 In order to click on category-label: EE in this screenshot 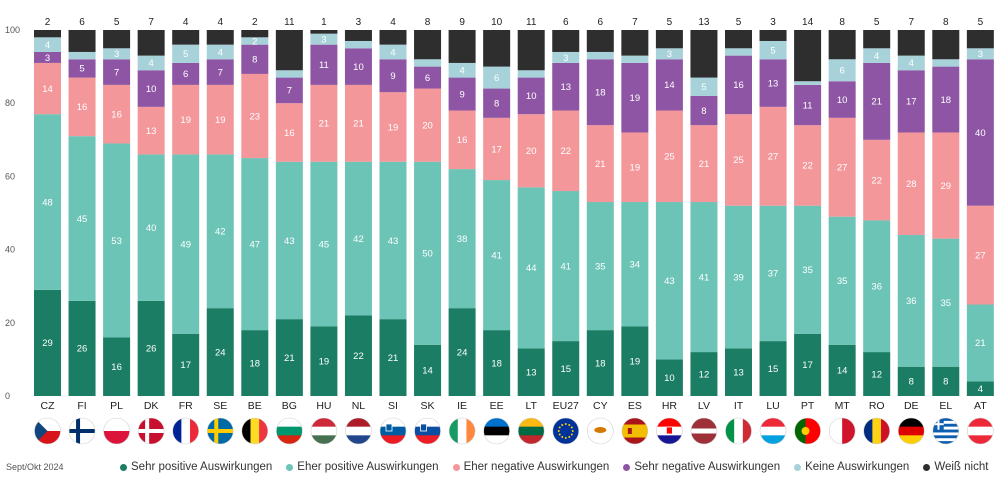, I will do `click(497, 406)`.